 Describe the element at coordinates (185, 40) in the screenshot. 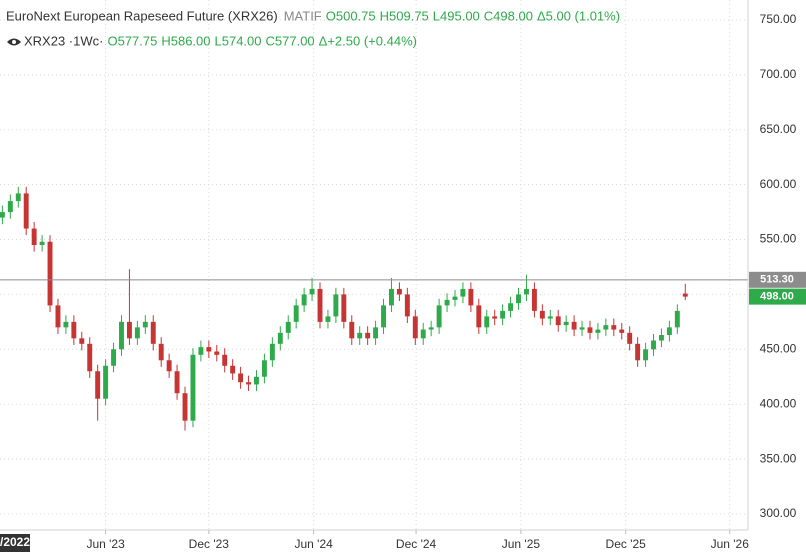

I see `compare-value: H586.00` at that location.